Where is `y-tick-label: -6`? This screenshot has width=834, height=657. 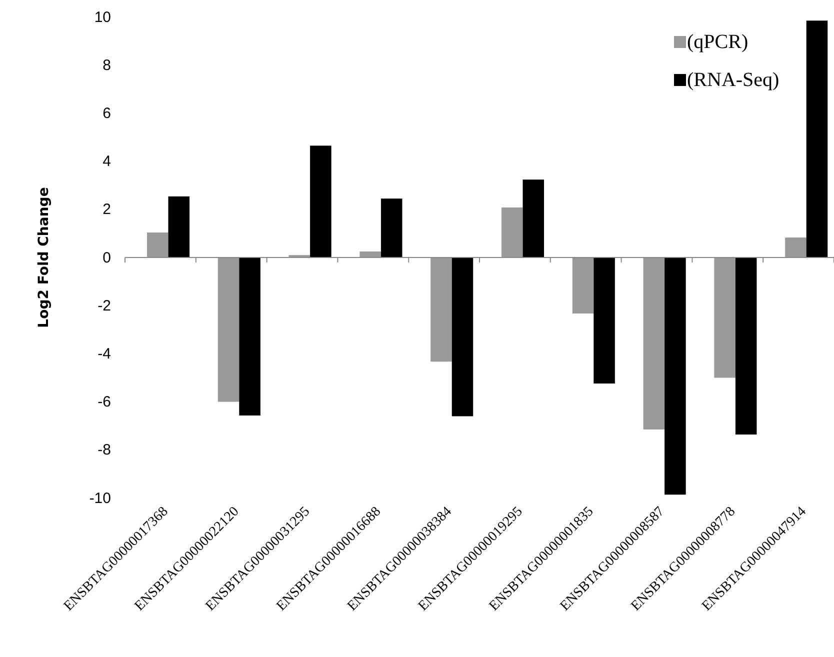
y-tick-label: -6 is located at coordinates (104, 402).